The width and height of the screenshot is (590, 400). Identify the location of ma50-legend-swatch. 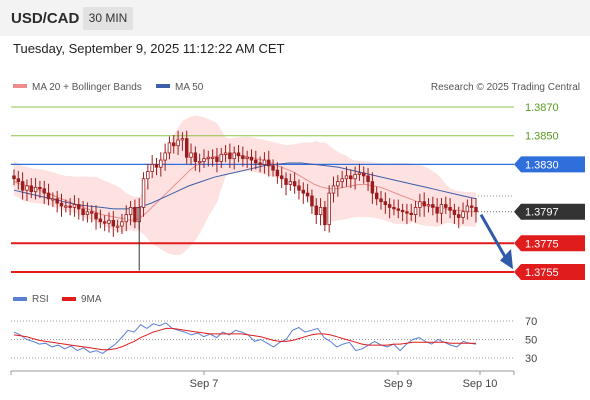
(163, 86).